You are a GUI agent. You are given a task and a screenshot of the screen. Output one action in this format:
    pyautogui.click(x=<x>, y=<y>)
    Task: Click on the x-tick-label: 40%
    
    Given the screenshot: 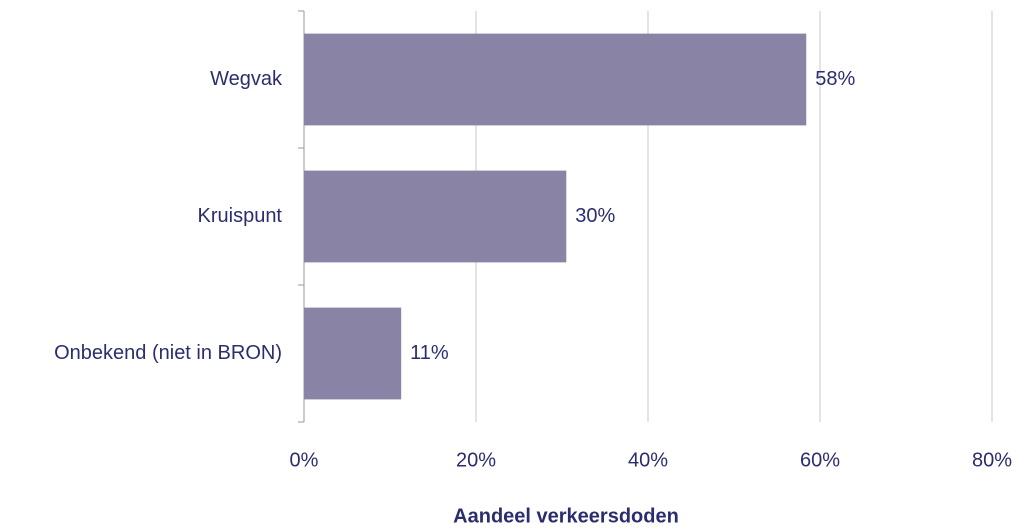 What is the action you would take?
    pyautogui.click(x=648, y=460)
    